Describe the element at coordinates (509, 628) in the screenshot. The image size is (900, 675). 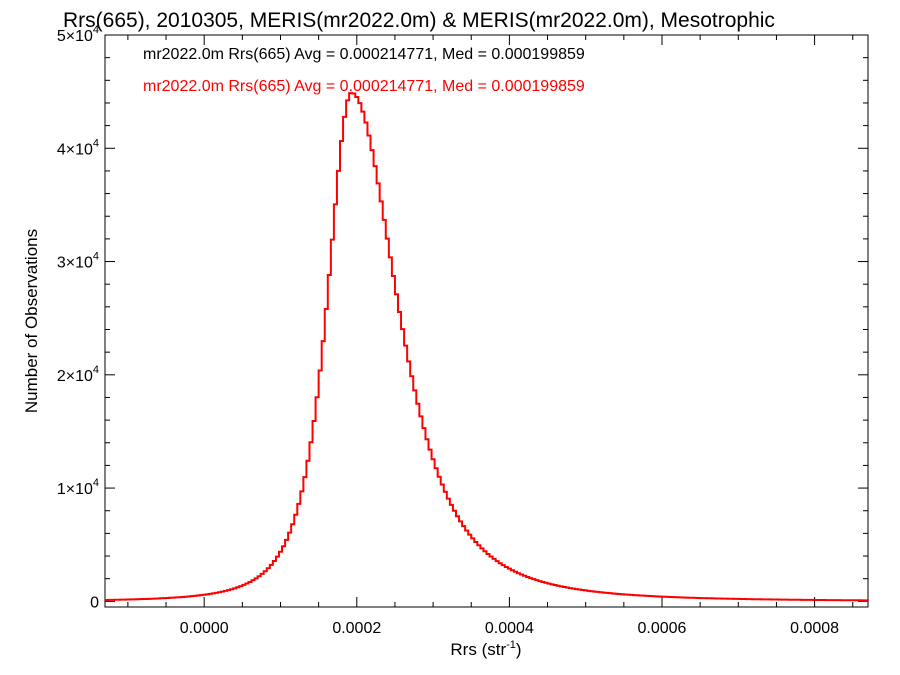
I see `x-tick-label: 0.0004` at that location.